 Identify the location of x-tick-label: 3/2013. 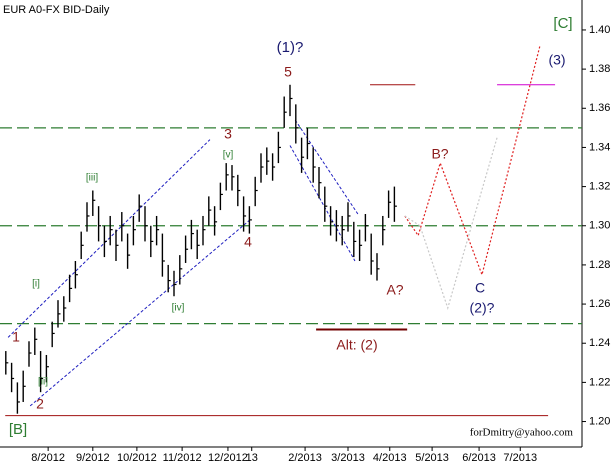
(348, 458).